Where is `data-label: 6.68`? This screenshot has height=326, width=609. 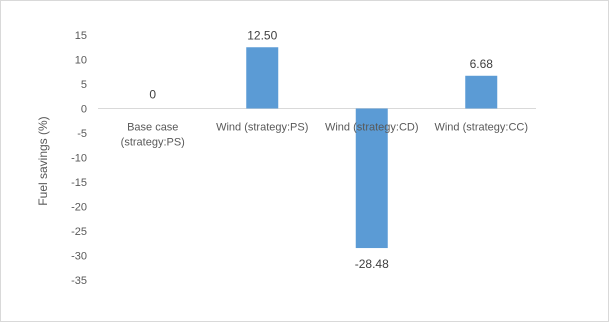 data-label: 6.68 is located at coordinates (482, 64).